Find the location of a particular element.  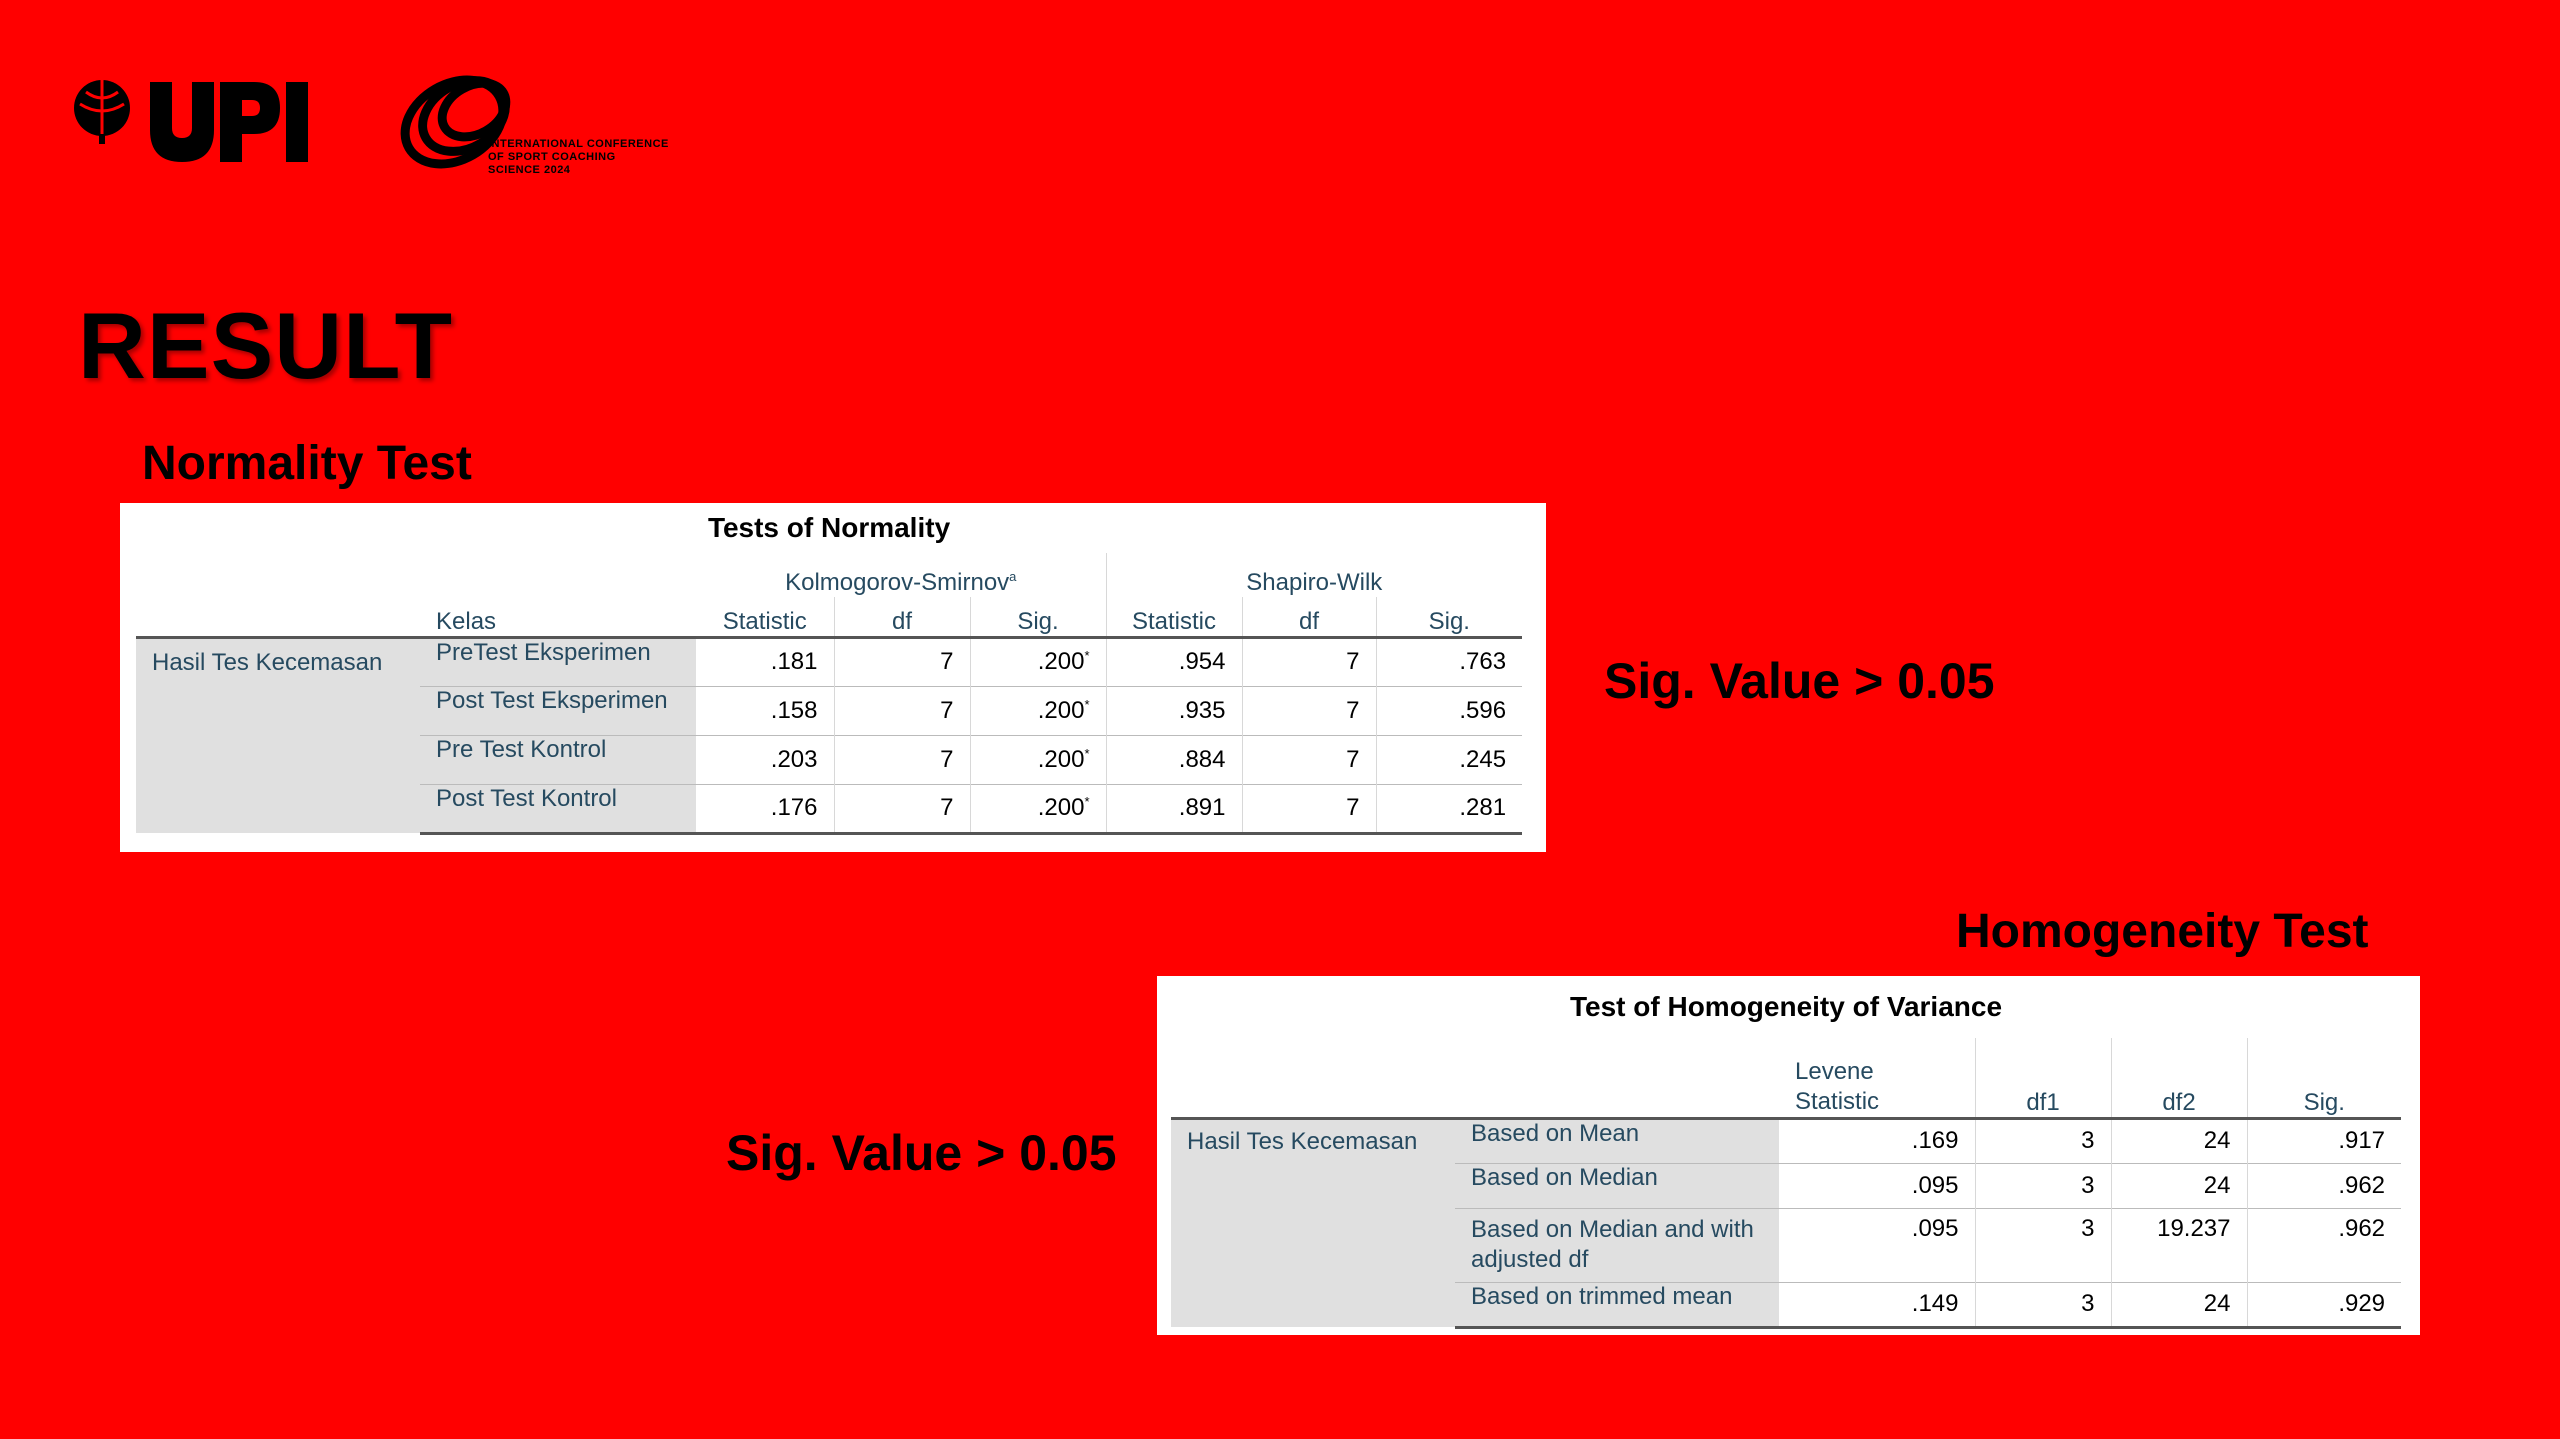

row-label: Based on Median and with adjusted df is located at coordinates (1617, 1244).